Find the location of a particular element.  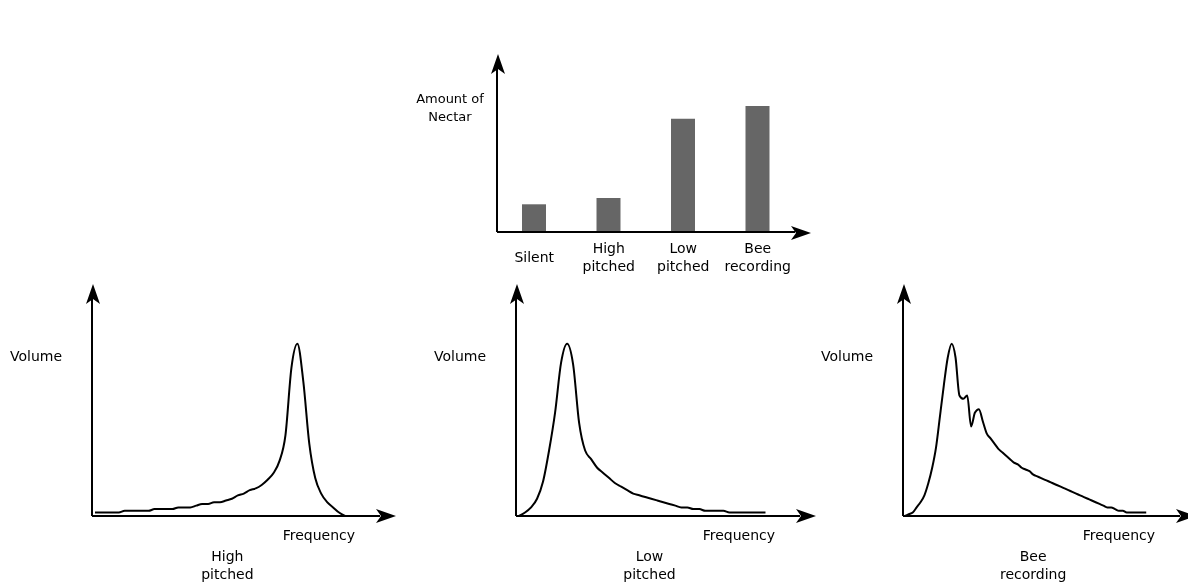

x-tick-label: Silent is located at coordinates (534, 257).